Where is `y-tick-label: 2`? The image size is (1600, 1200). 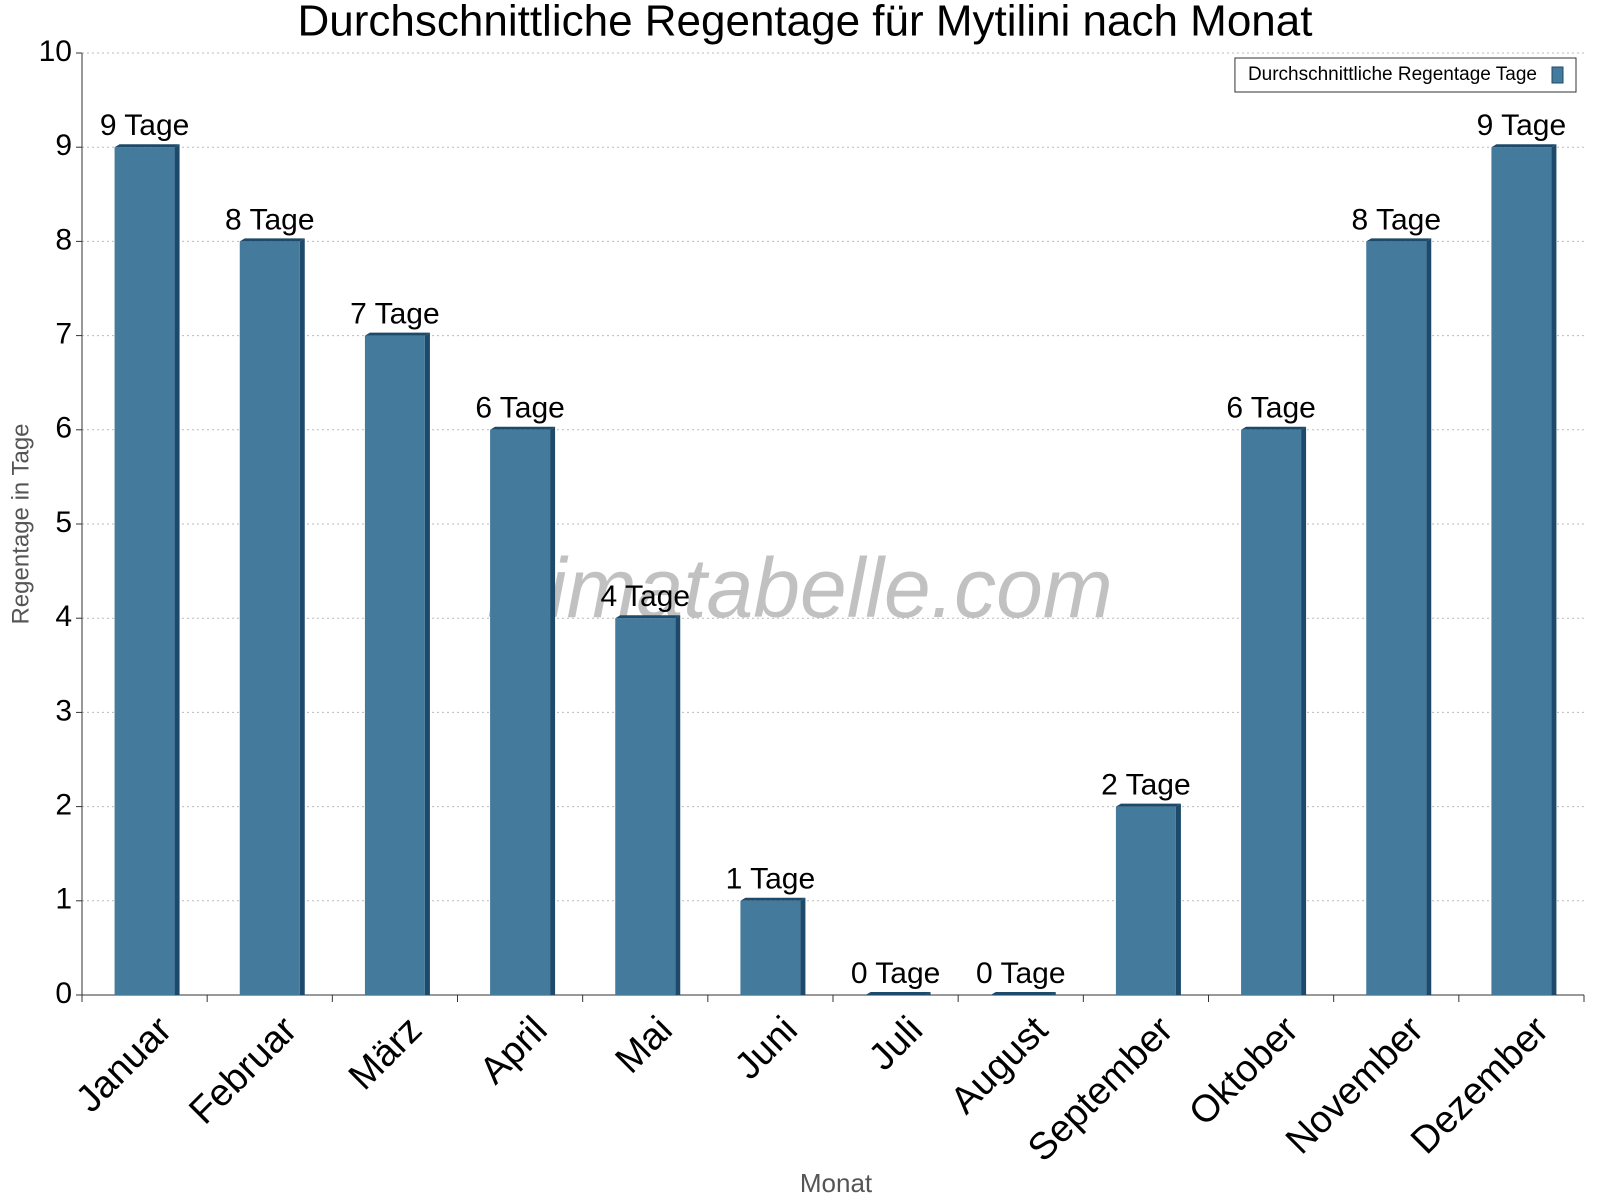
y-tick-label: 2 is located at coordinates (63, 805).